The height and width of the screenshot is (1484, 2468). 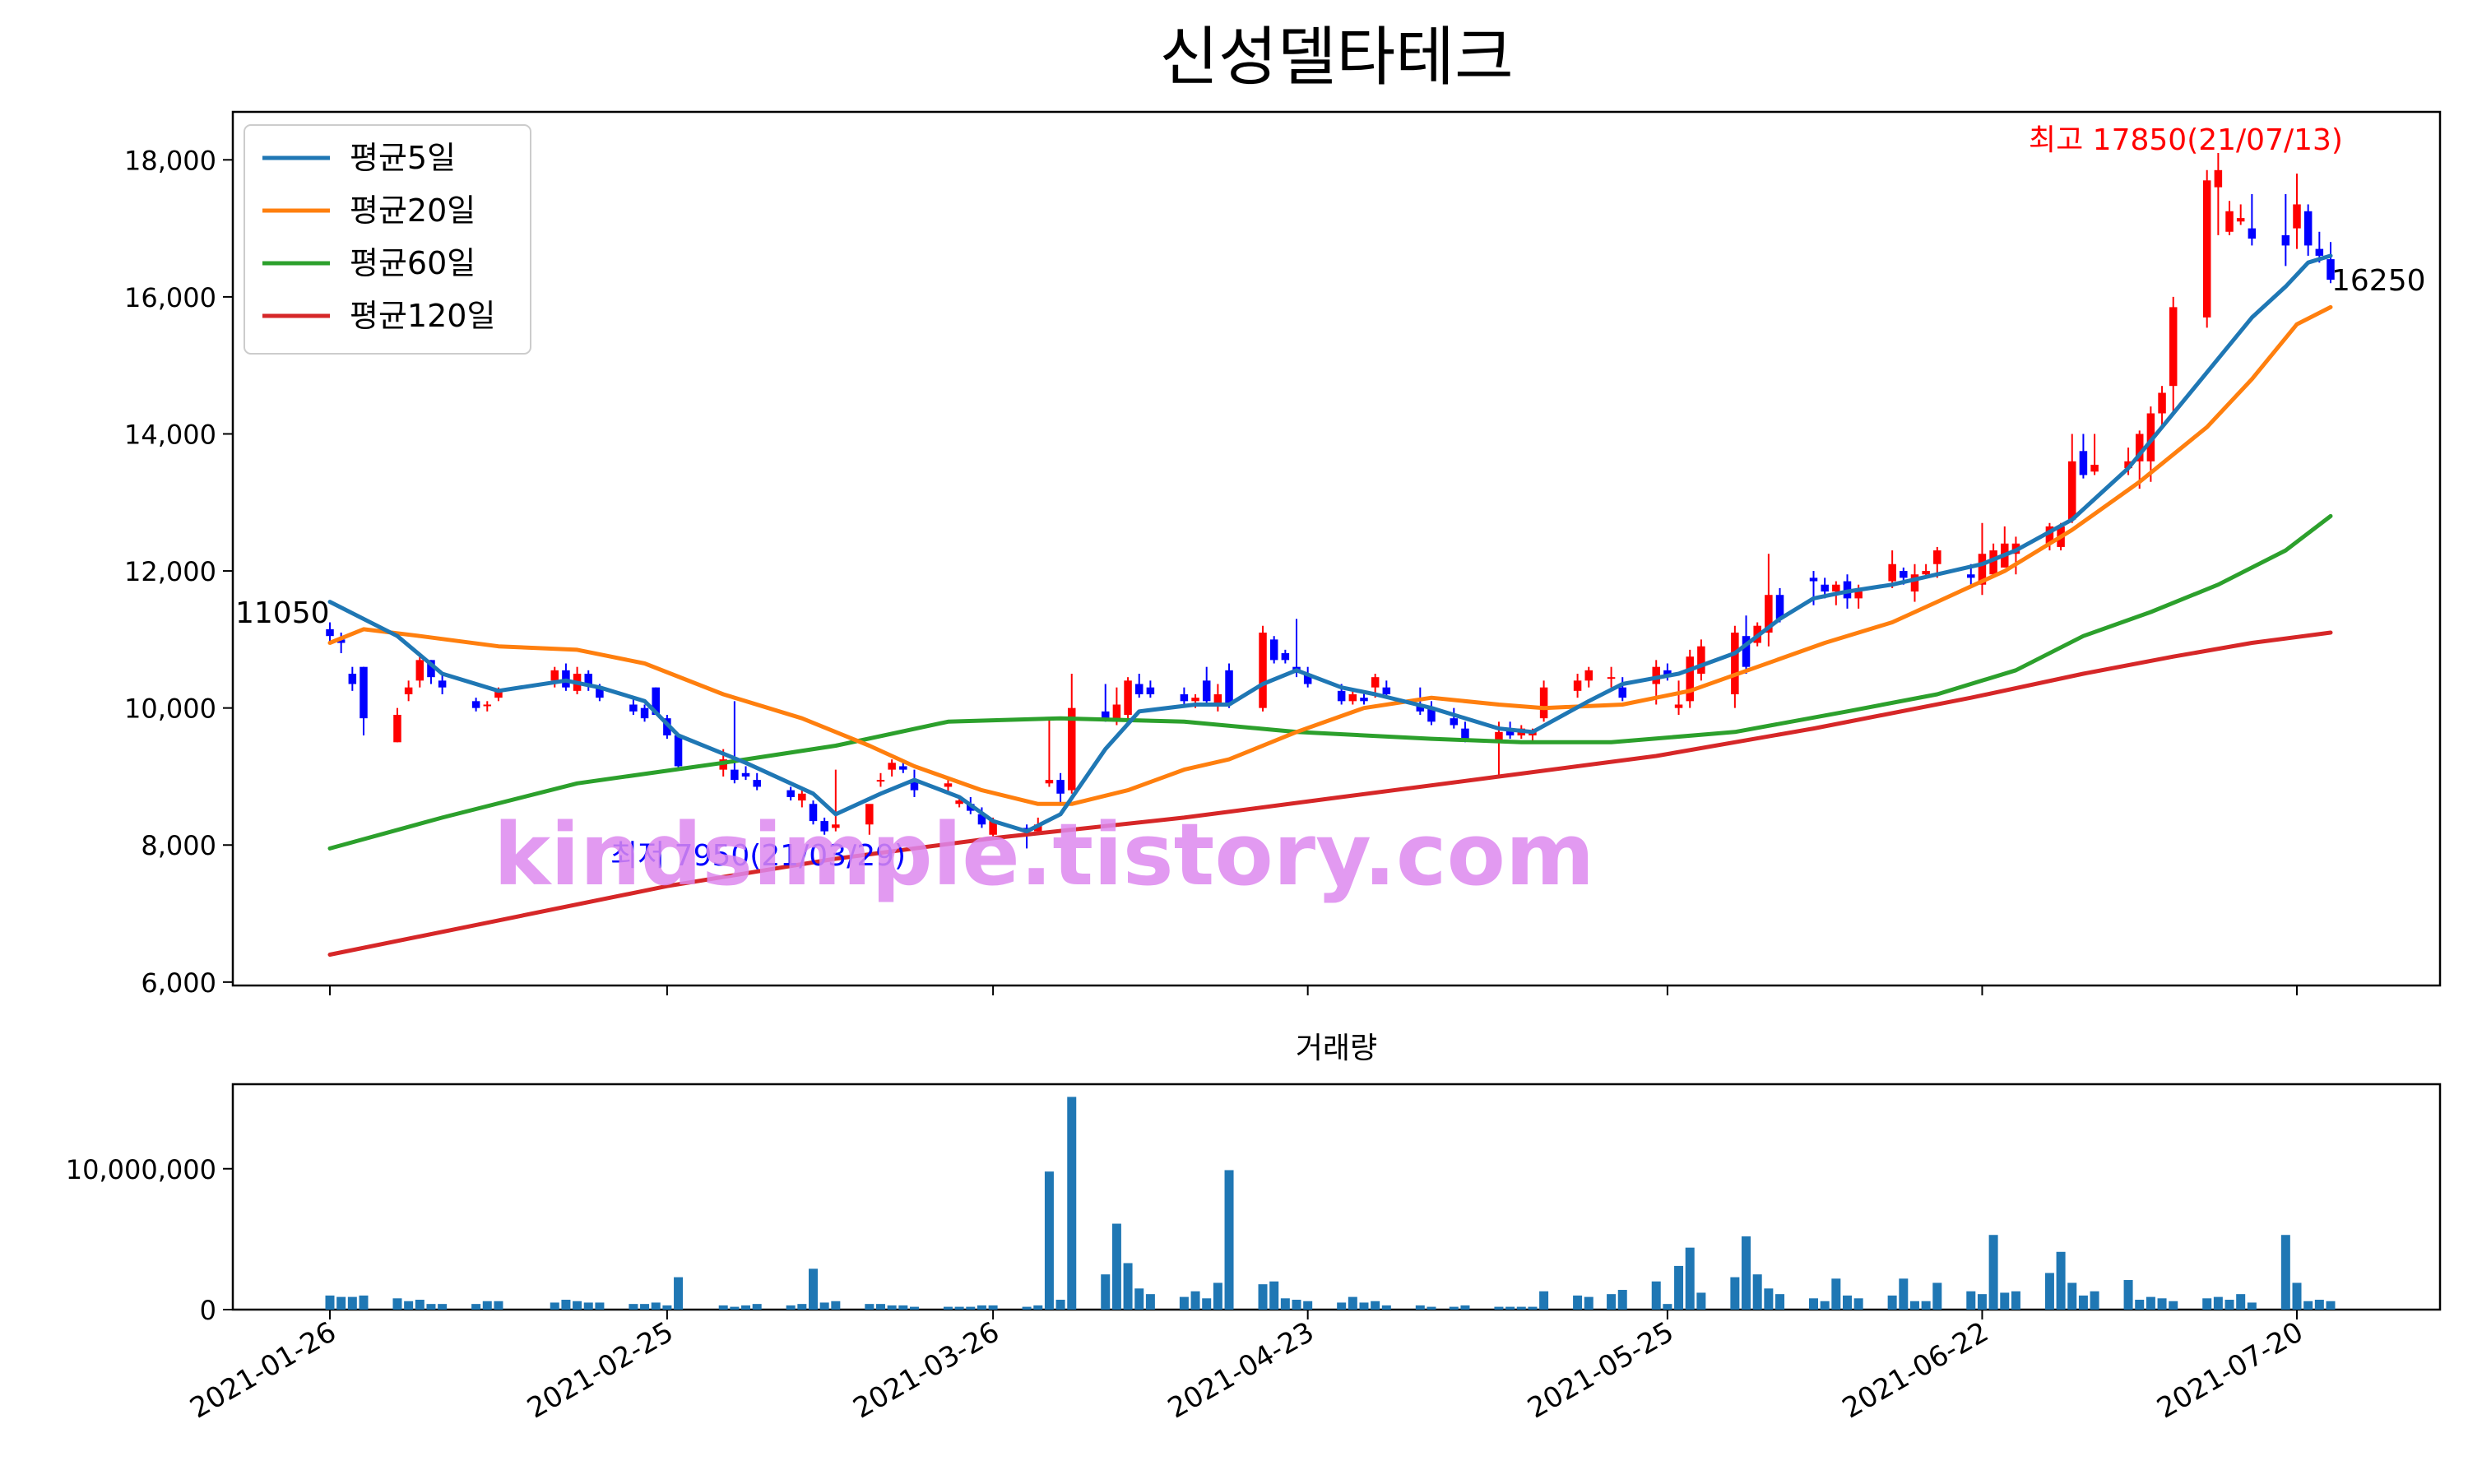 What do you see at coordinates (170, 709) in the screenshot?
I see `y-tick-label: 10,000` at bounding box center [170, 709].